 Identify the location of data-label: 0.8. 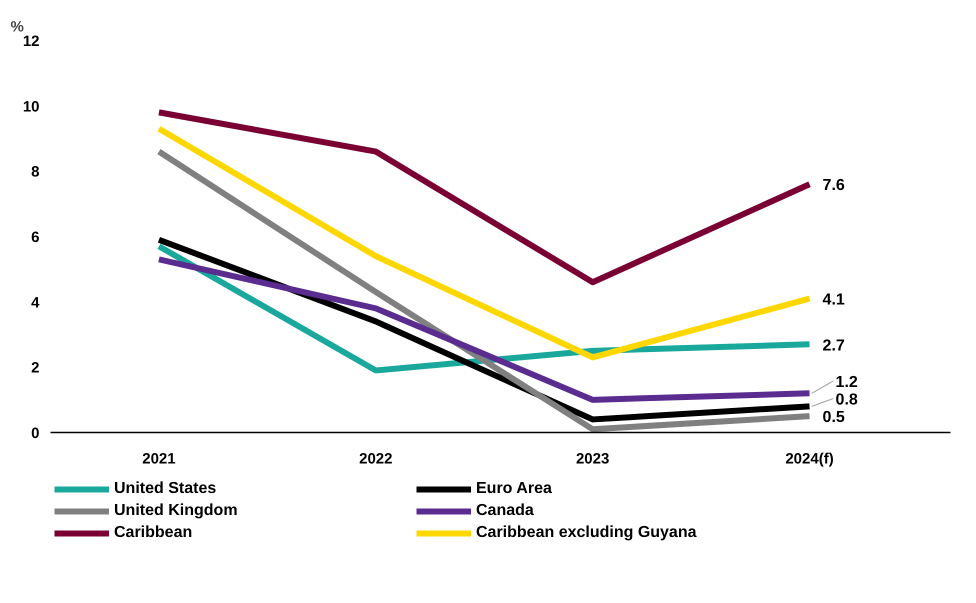
(847, 400).